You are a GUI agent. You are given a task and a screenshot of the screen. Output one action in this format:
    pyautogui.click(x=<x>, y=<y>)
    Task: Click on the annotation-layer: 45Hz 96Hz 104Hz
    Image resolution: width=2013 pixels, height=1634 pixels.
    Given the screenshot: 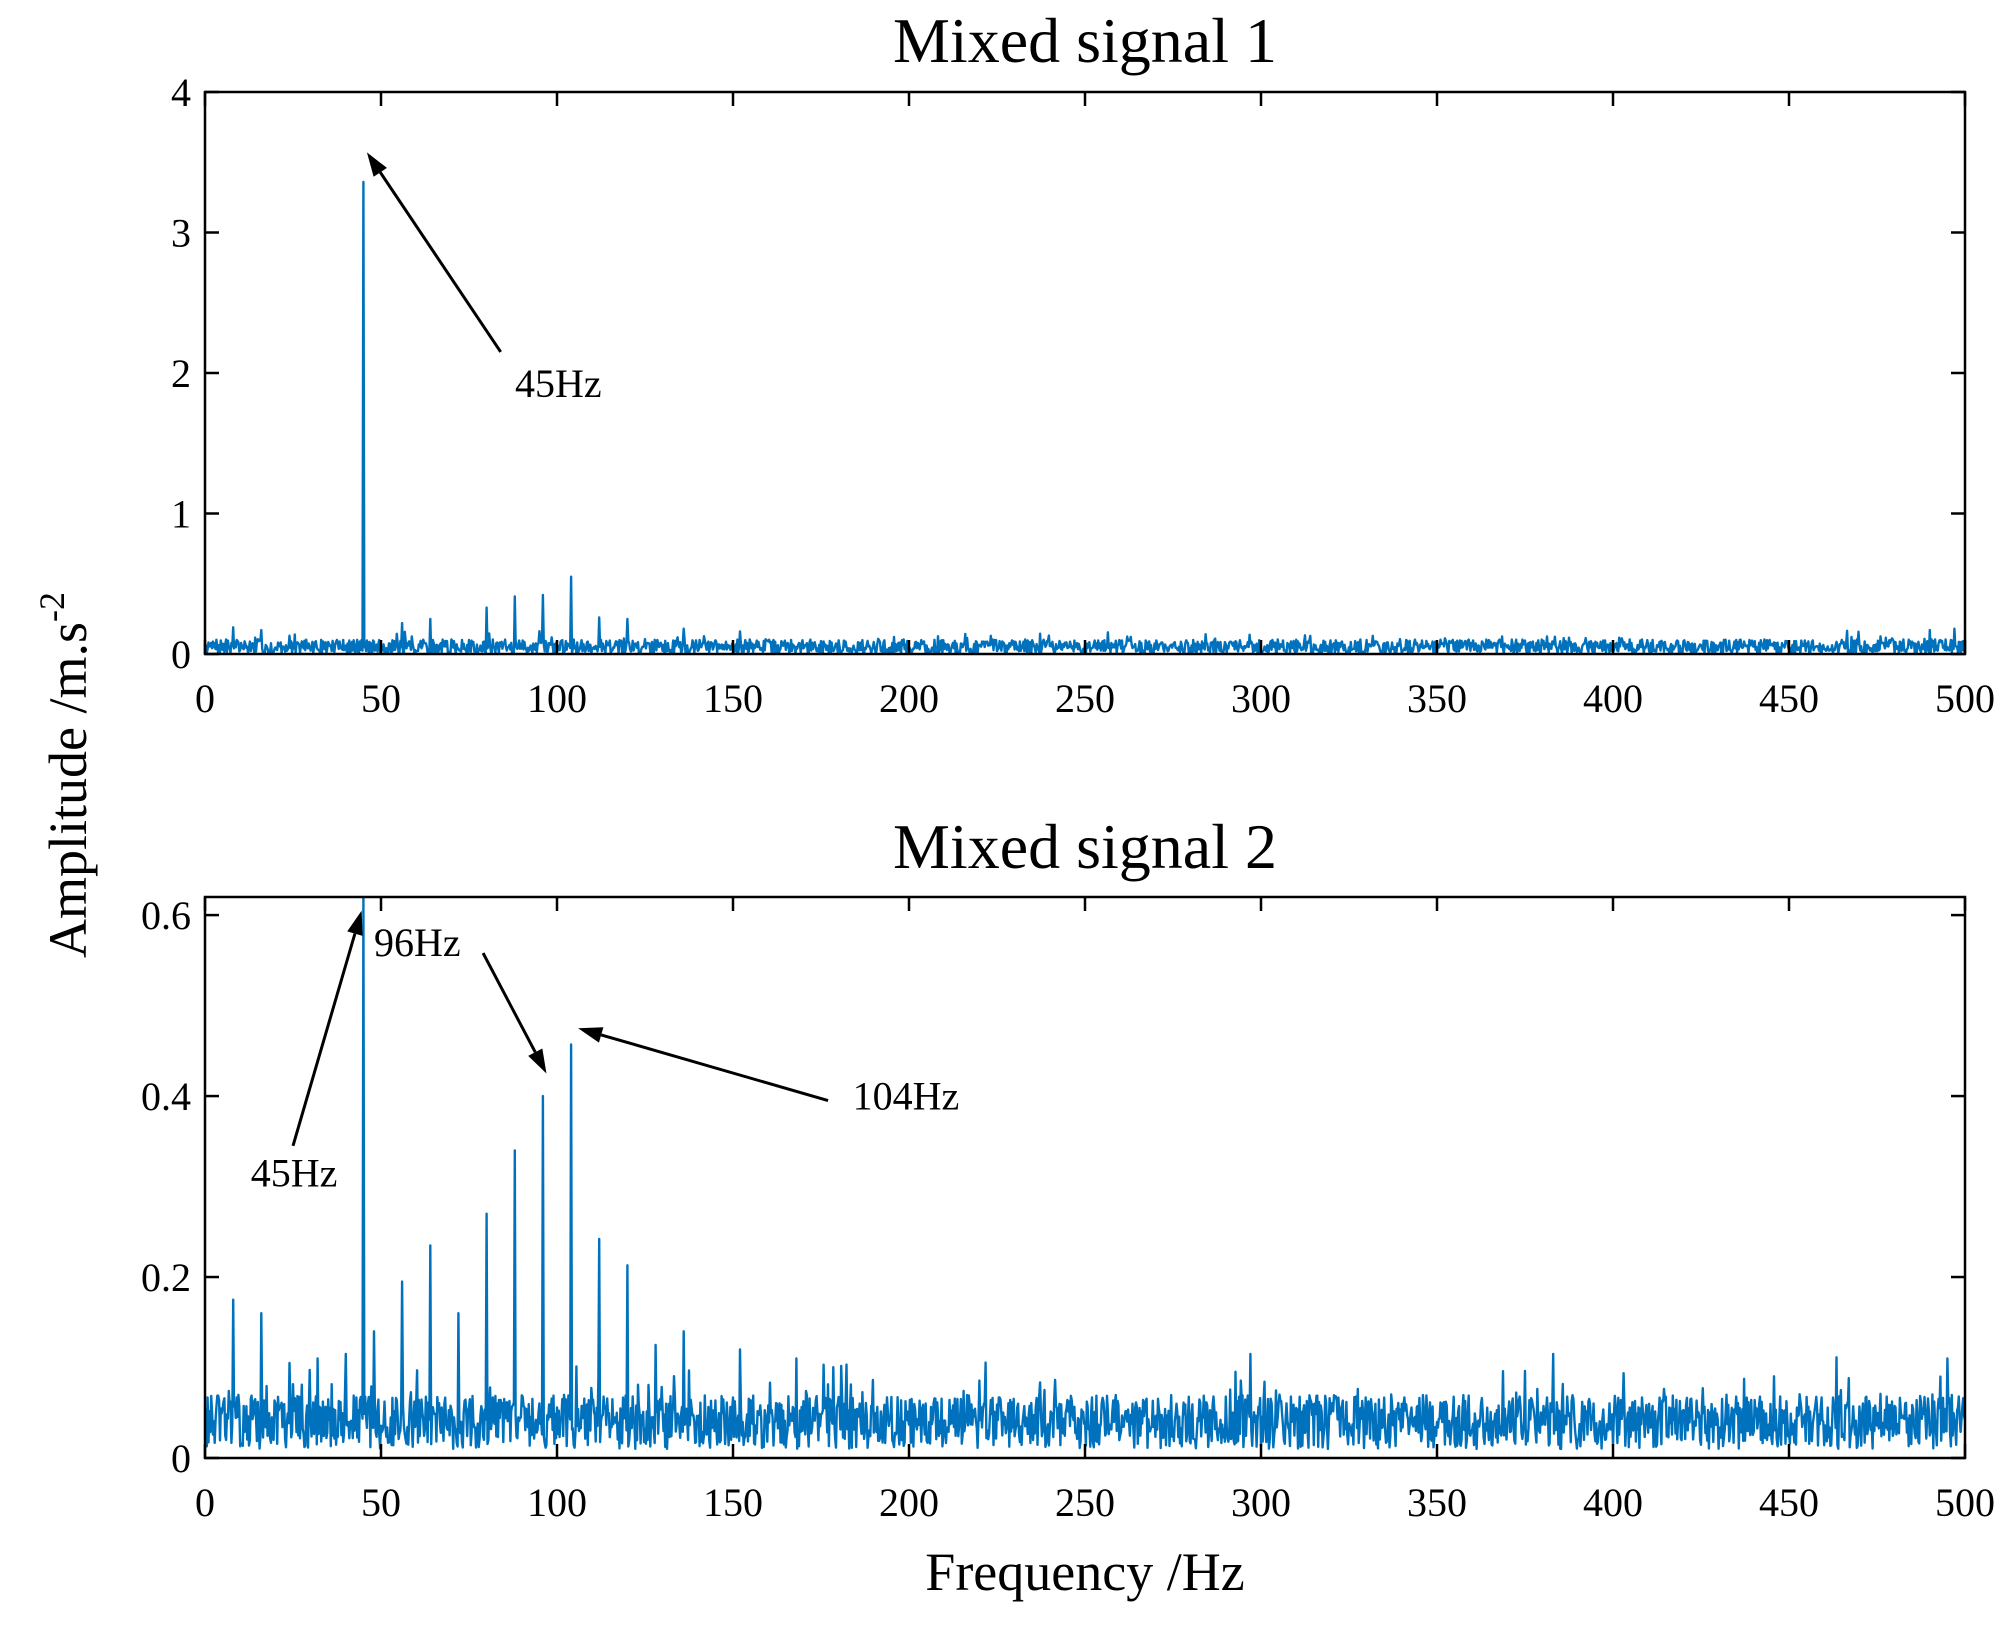 What is the action you would take?
    pyautogui.click(x=605, y=1053)
    